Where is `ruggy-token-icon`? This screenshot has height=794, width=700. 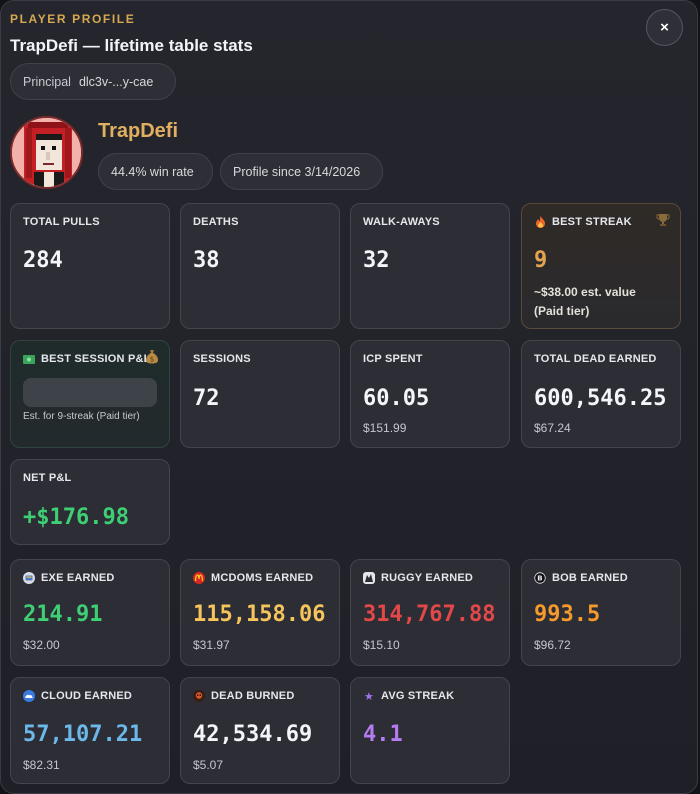 ruggy-token-icon is located at coordinates (369, 578).